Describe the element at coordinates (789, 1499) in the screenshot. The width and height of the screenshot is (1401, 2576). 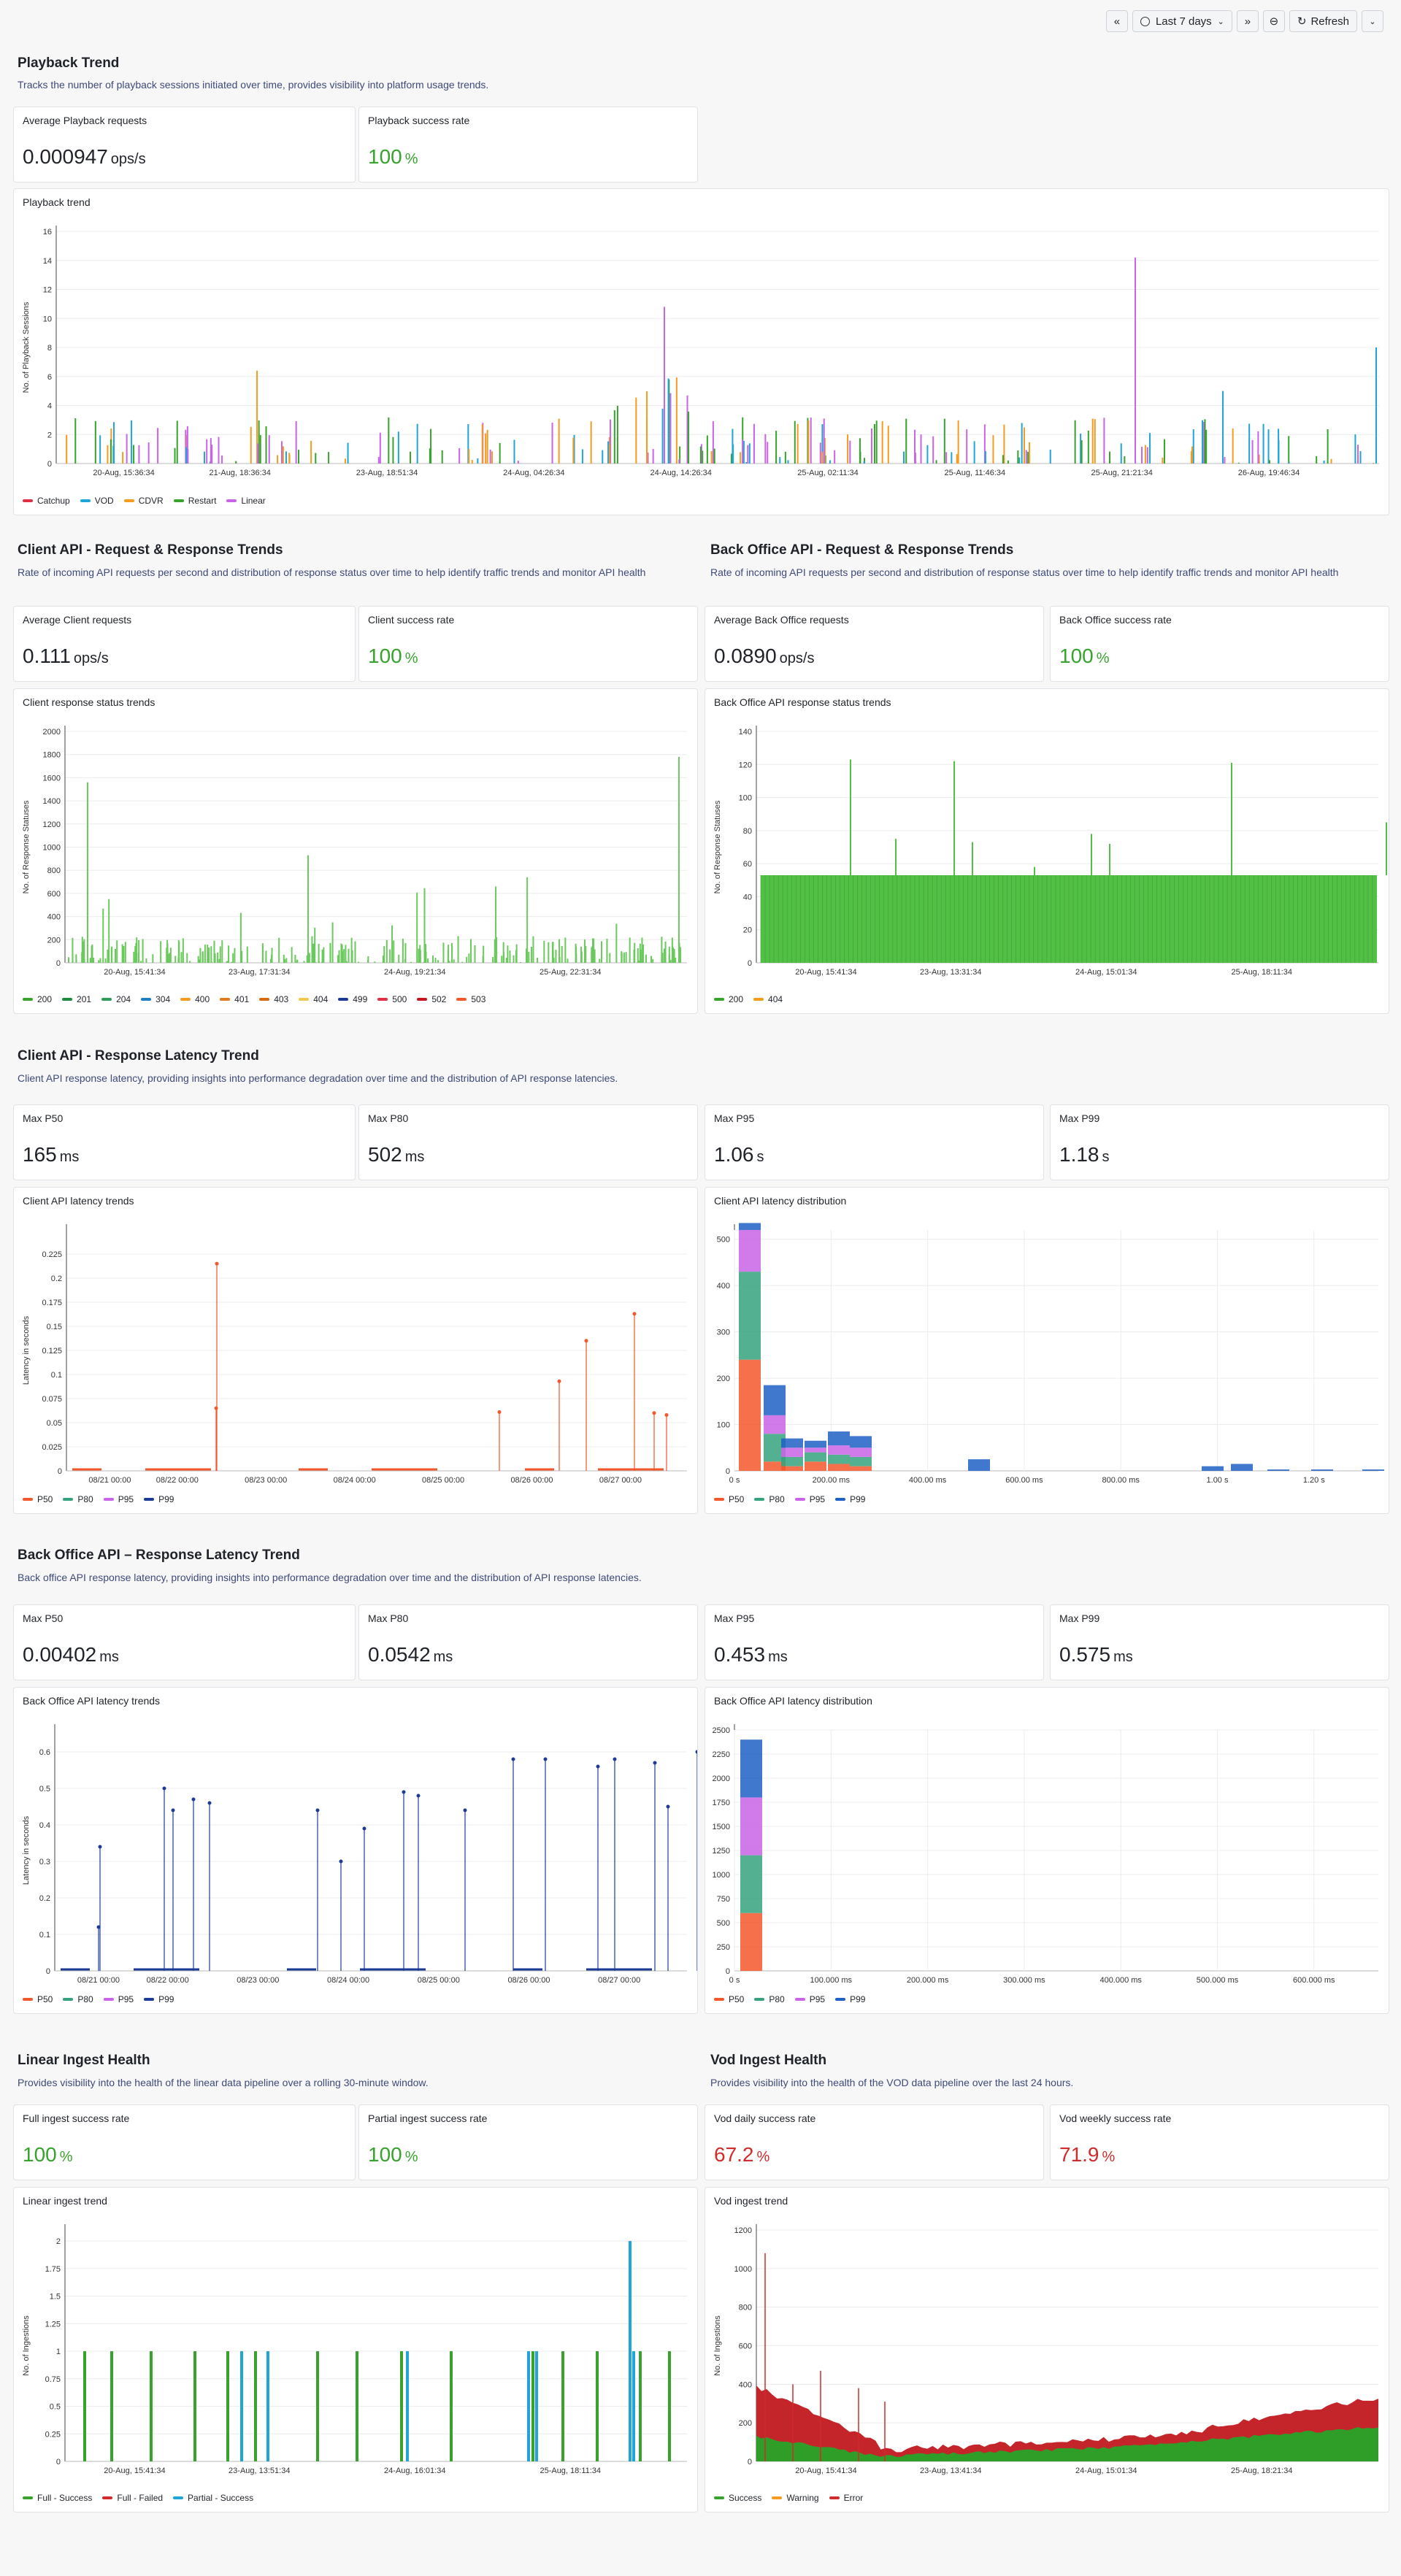
I see `chart-legend: P50 P80 P95 P99` at that location.